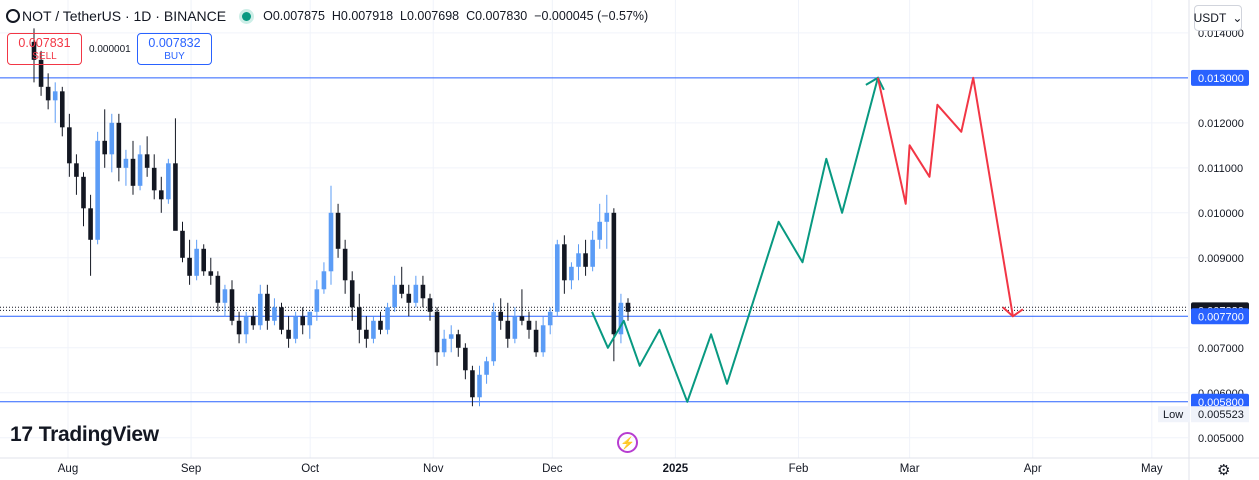 This screenshot has width=1259, height=480. What do you see at coordinates (1221, 403) in the screenshot?
I see `price-level-label: 0.005800` at bounding box center [1221, 403].